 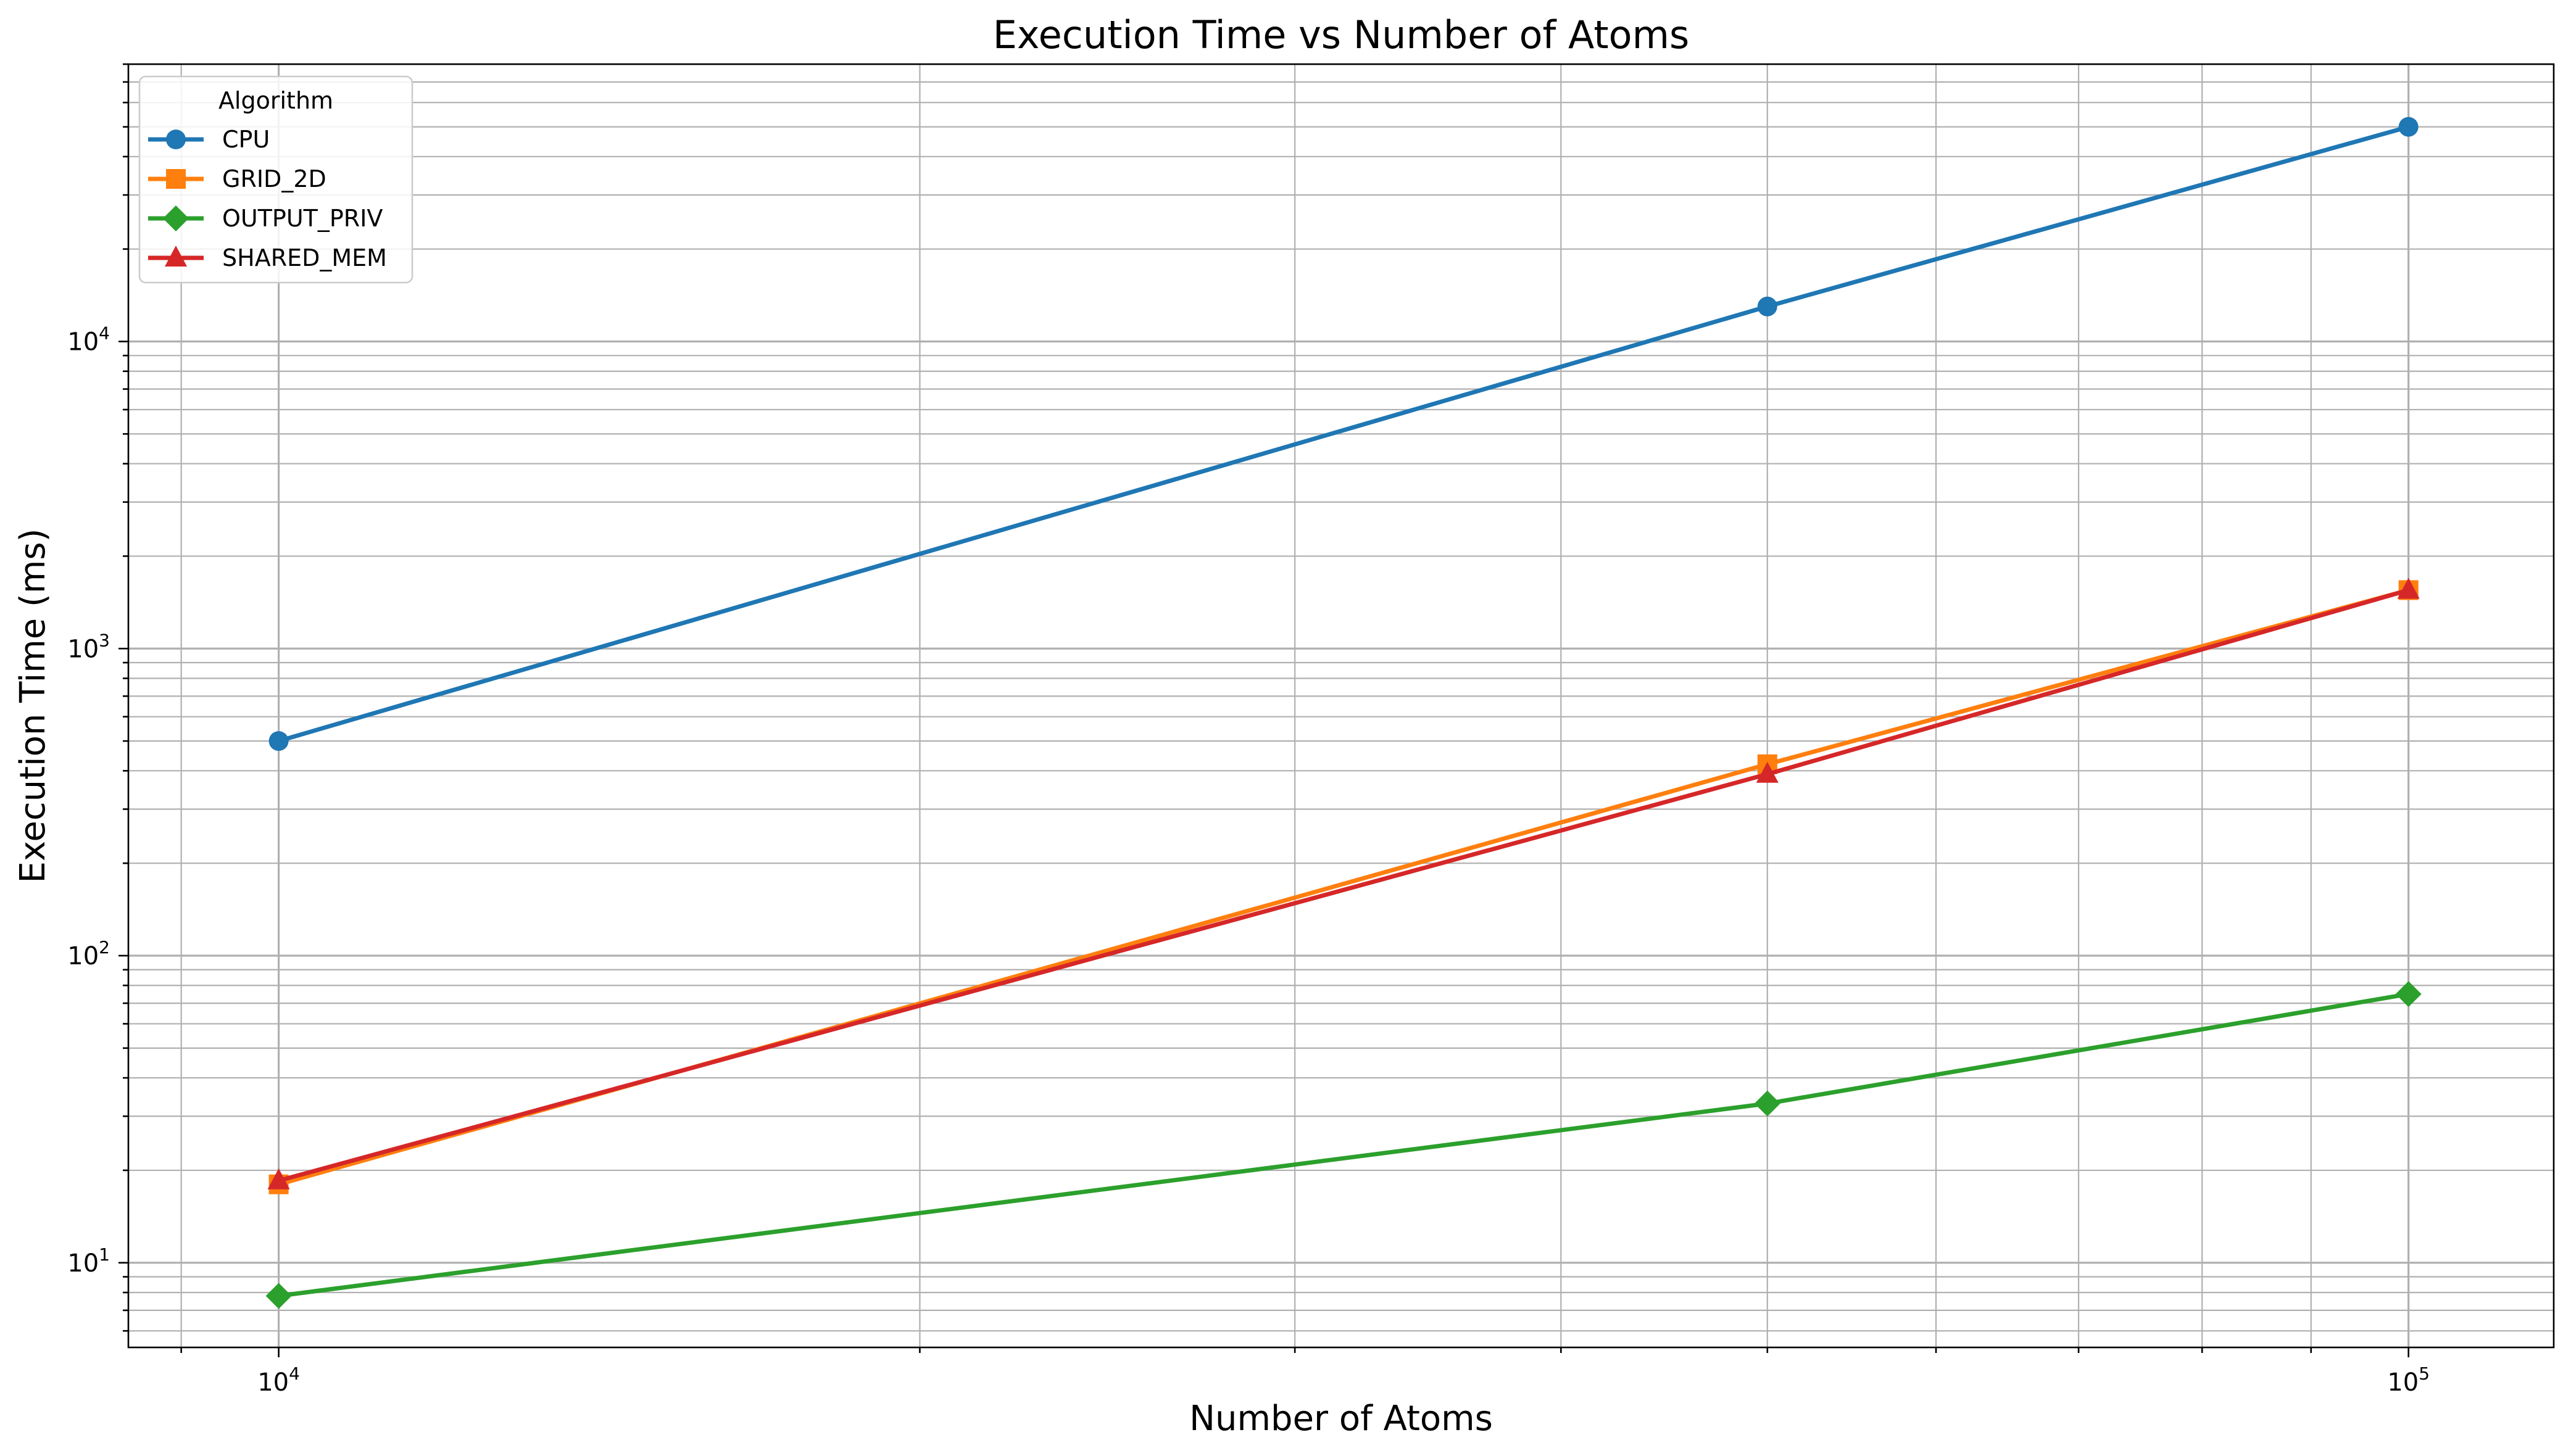 I want to click on y-tick-label: 10¹, so click(x=88, y=1261).